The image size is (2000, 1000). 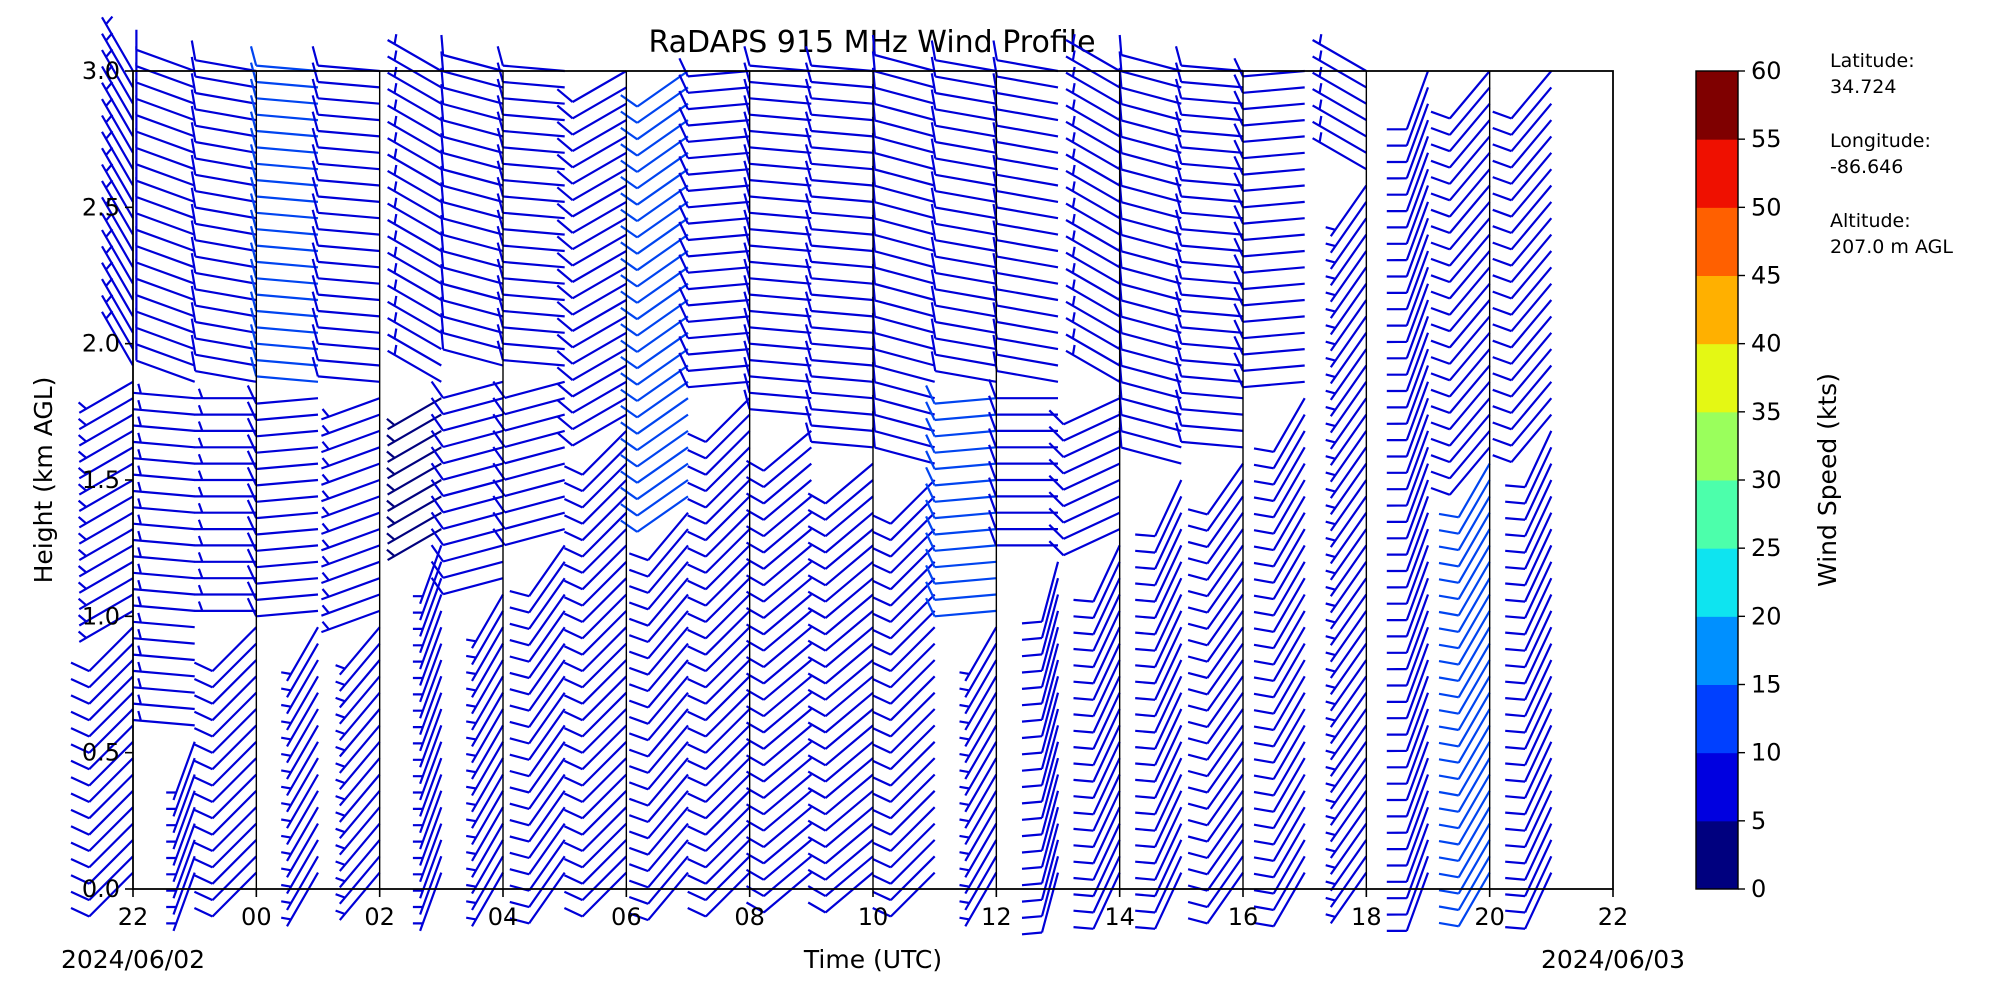 What do you see at coordinates (1891, 154) in the screenshot?
I see `longitude-block: Longitude: -86.646` at bounding box center [1891, 154].